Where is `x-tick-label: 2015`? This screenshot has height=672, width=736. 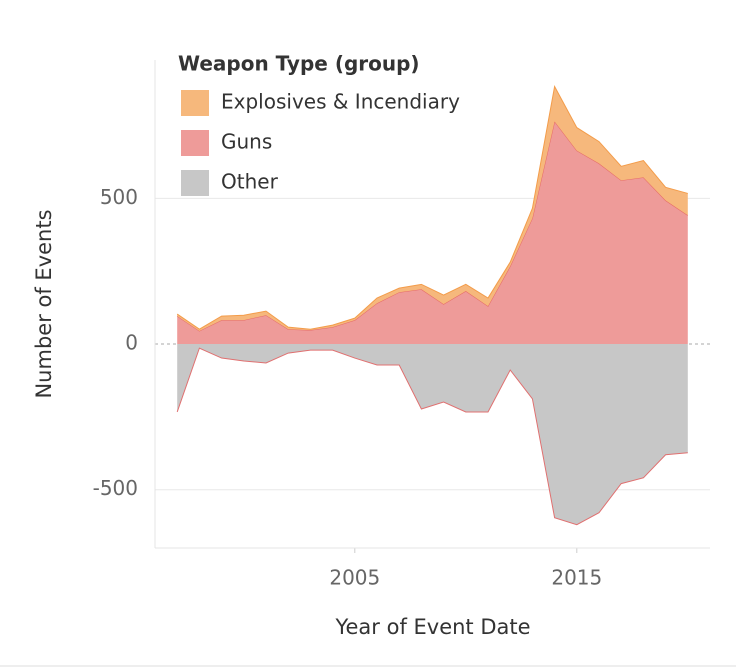 x-tick-label: 2015 is located at coordinates (576, 578).